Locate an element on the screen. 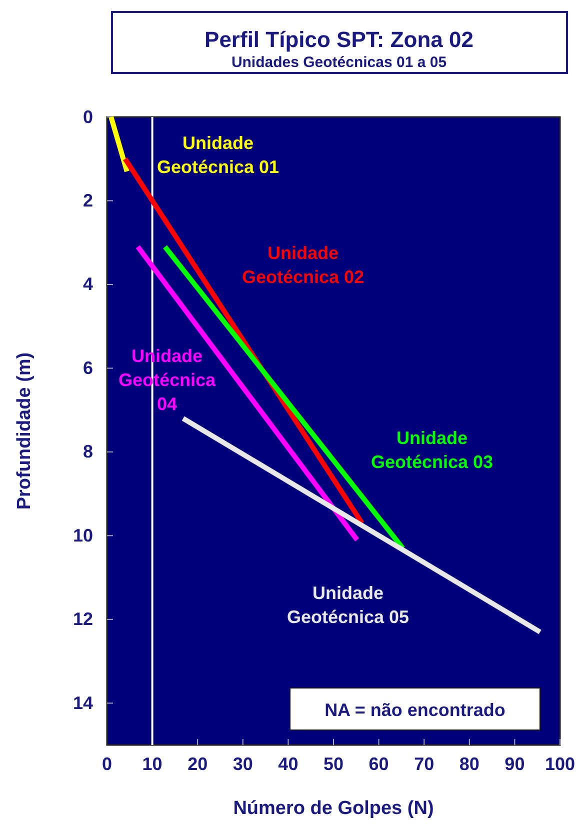  note-box: NA = não encontrado is located at coordinates (415, 709).